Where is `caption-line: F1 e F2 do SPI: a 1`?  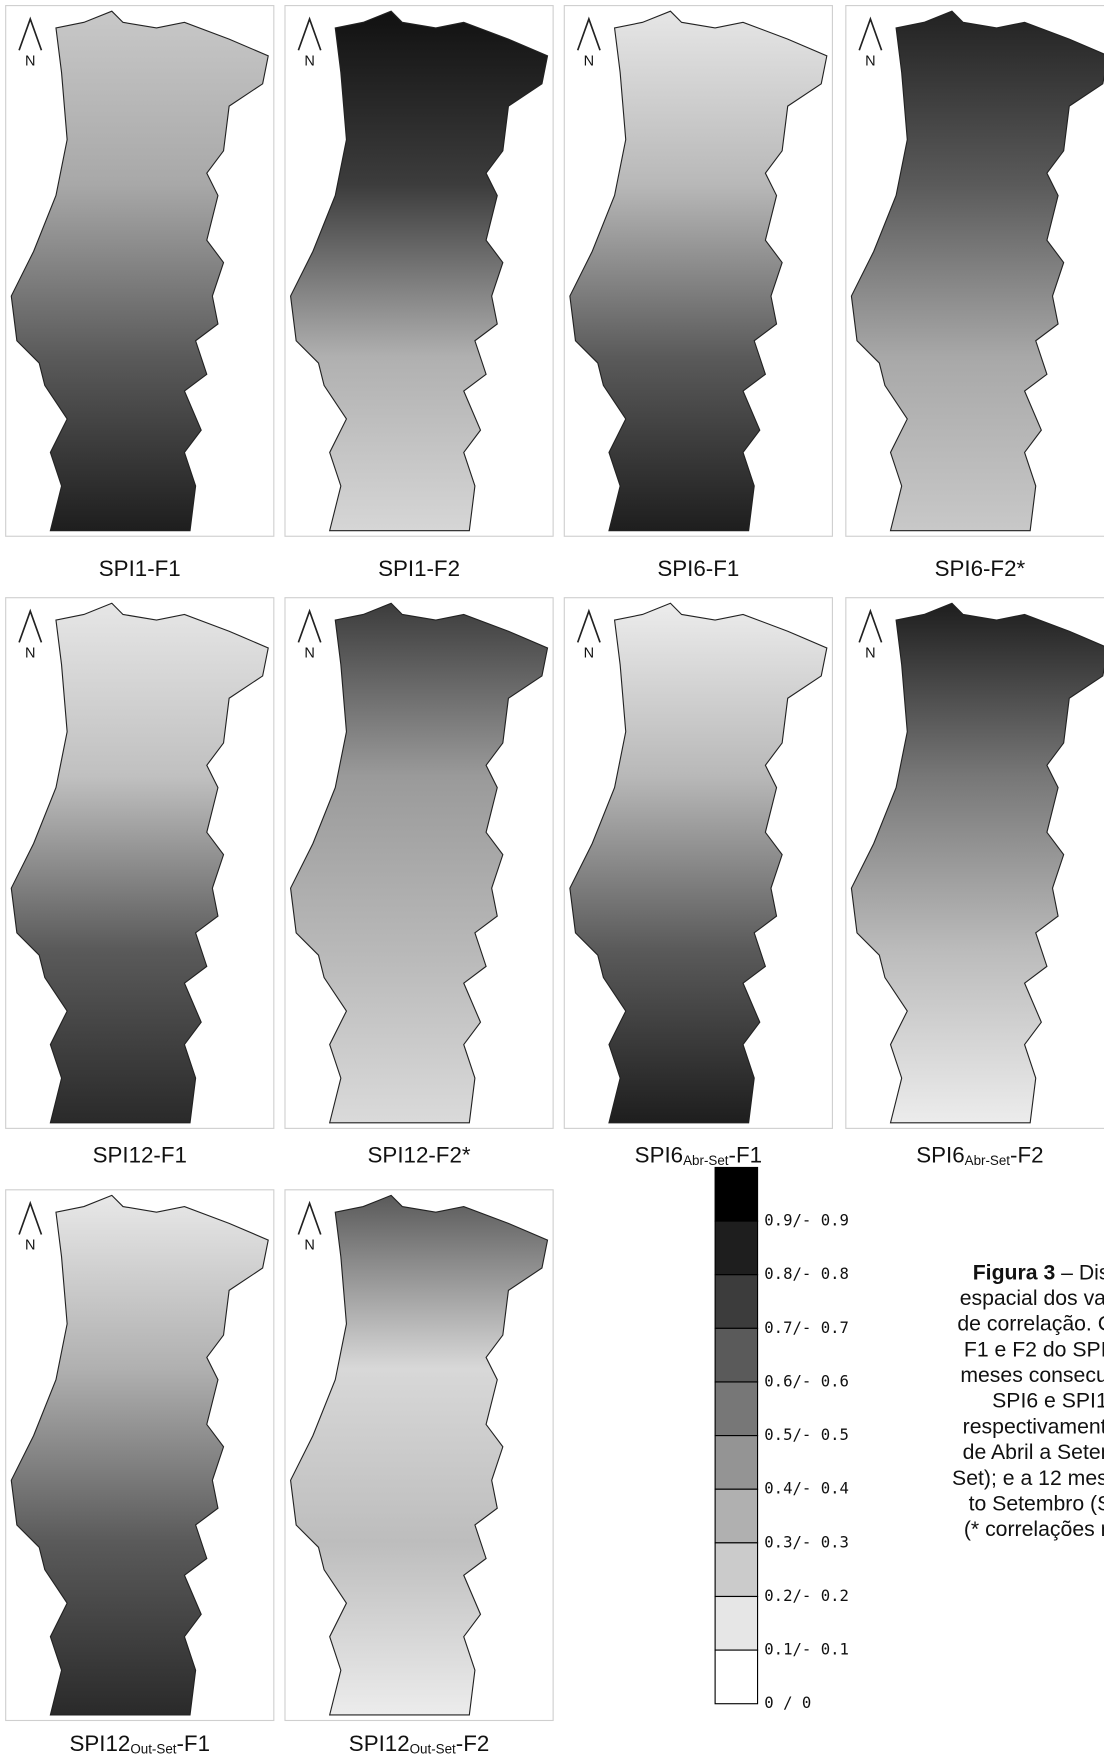
caption-line: F1 e F2 do SPI: a 1 is located at coordinates (1034, 1349).